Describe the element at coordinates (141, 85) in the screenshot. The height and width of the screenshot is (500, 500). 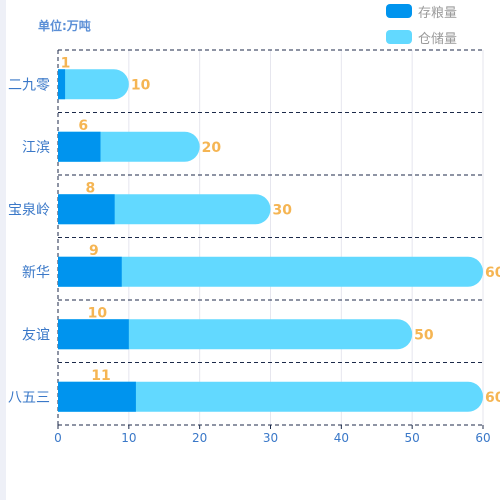
I see `capacity-value-label: 10` at that location.